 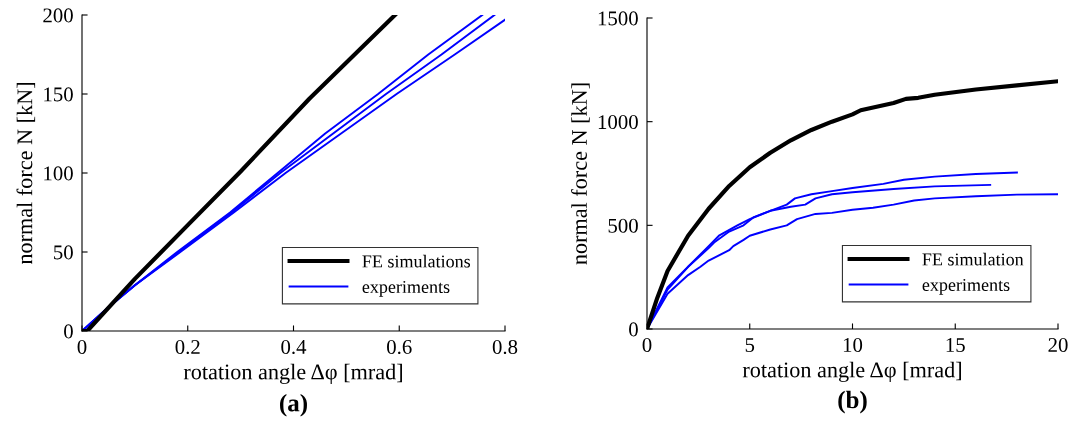 What do you see at coordinates (294, 347) in the screenshot?
I see `x-tick-label: 0.4` at bounding box center [294, 347].